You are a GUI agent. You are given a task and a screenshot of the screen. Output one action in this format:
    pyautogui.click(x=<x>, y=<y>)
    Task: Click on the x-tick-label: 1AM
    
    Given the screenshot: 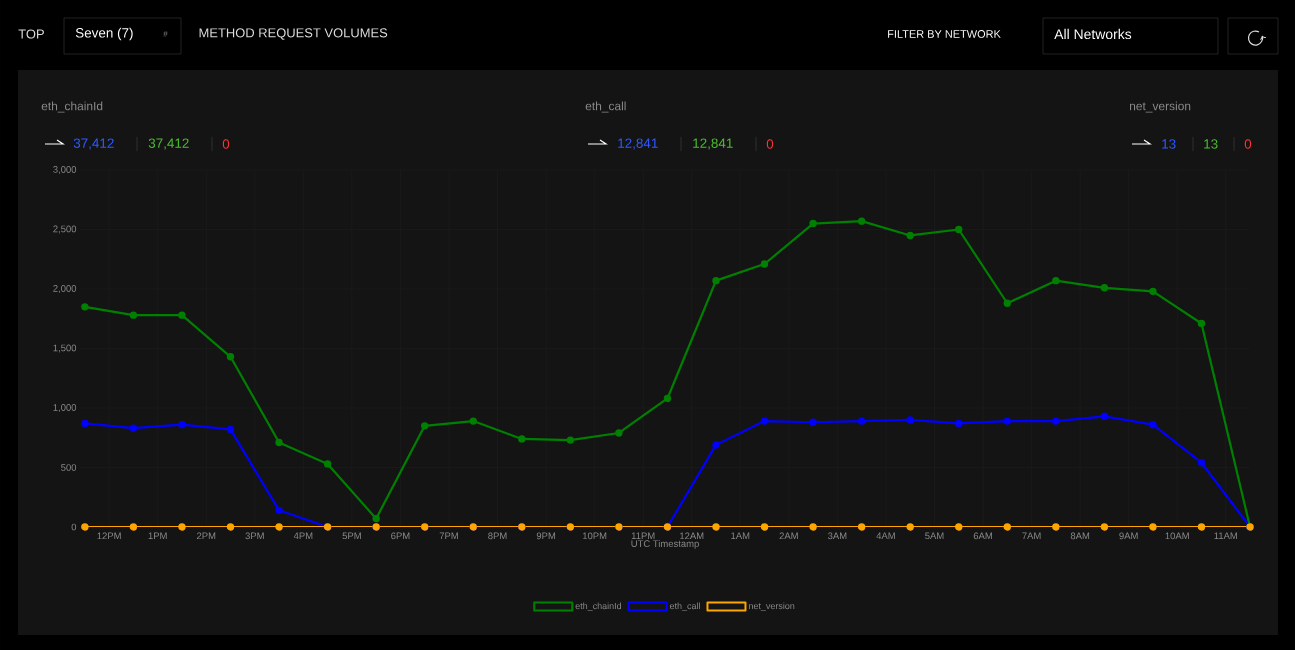 What is the action you would take?
    pyautogui.click(x=740, y=536)
    